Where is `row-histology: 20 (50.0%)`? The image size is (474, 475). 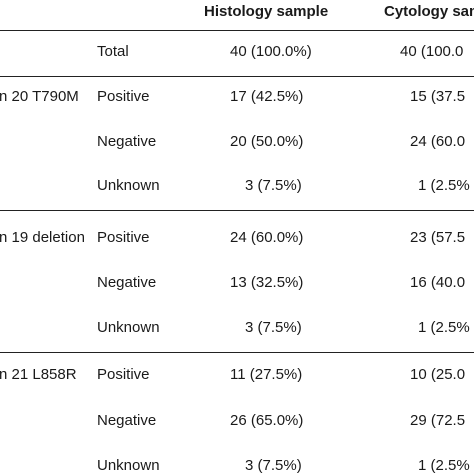 row-histology: 20 (50.0%) is located at coordinates (267, 141).